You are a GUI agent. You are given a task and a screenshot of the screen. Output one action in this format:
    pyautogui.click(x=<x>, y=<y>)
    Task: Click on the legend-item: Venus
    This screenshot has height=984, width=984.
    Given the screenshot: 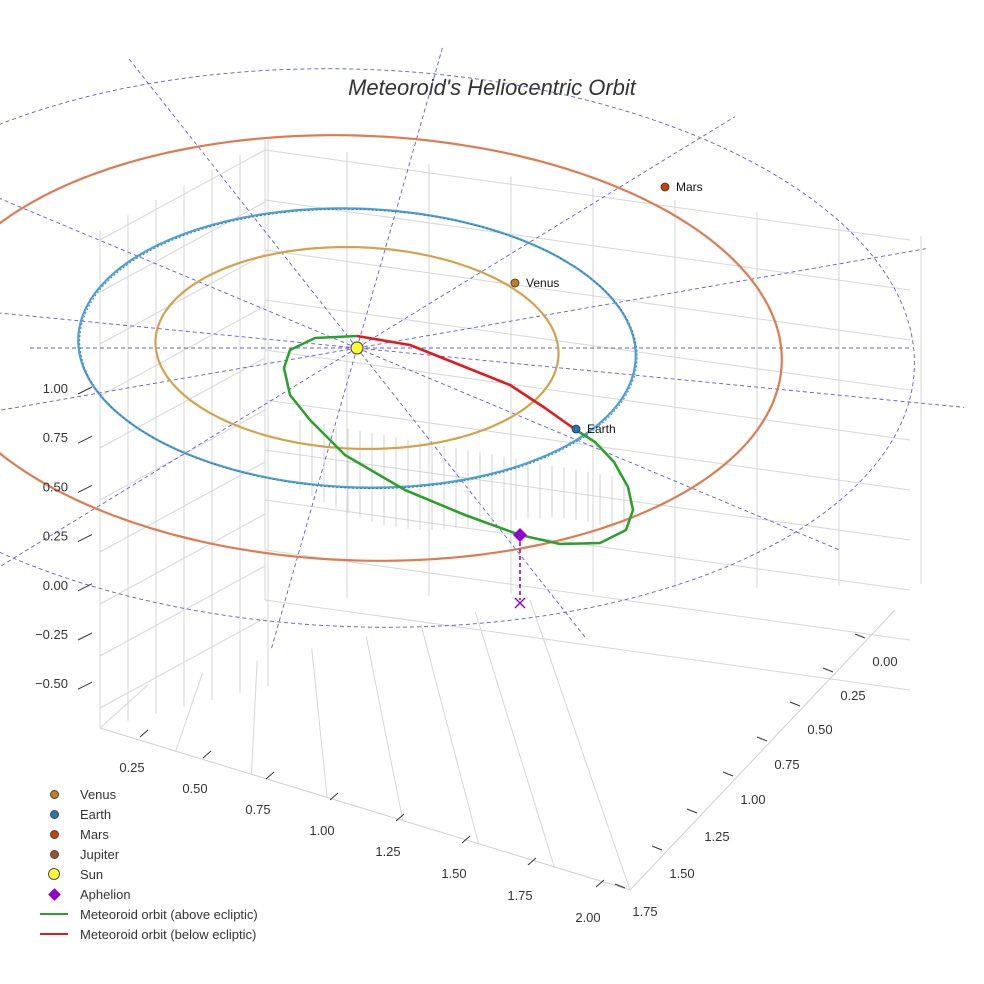 What is the action you would take?
    pyautogui.click(x=148, y=794)
    